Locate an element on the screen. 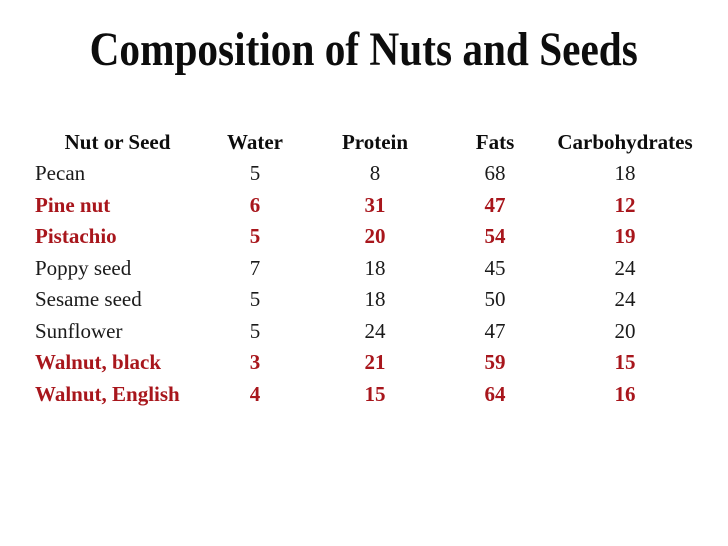 The width and height of the screenshot is (728, 546). cell-carbohydrates: 15 is located at coordinates (625, 362).